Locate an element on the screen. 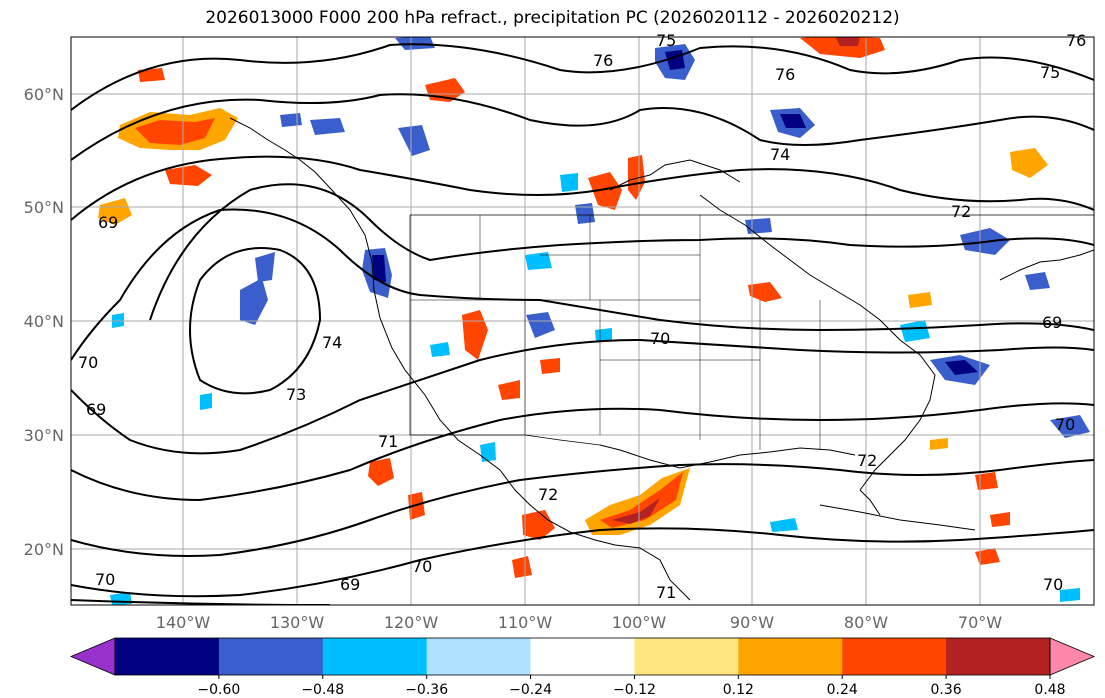 The width and height of the screenshot is (1105, 698). lon-tick-label: 110°W is located at coordinates (525, 622).